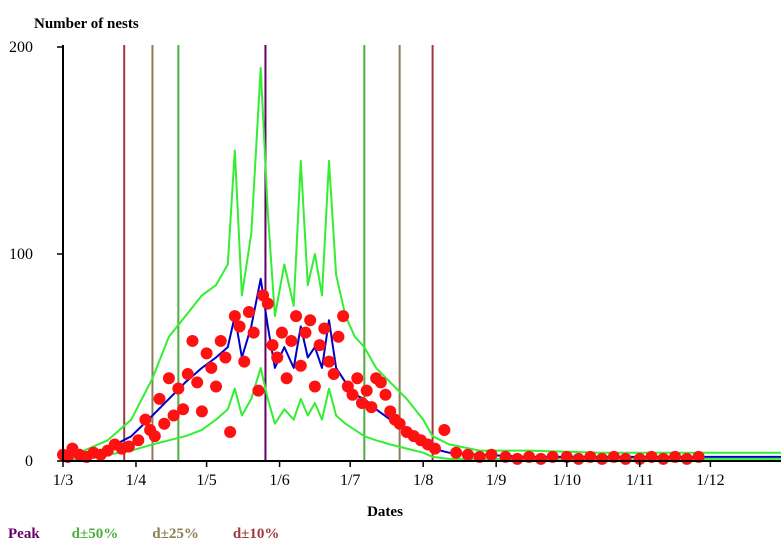 Image resolution: width=781 pixels, height=546 pixels. What do you see at coordinates (24, 534) in the screenshot?
I see `legend-peak: Peak` at bounding box center [24, 534].